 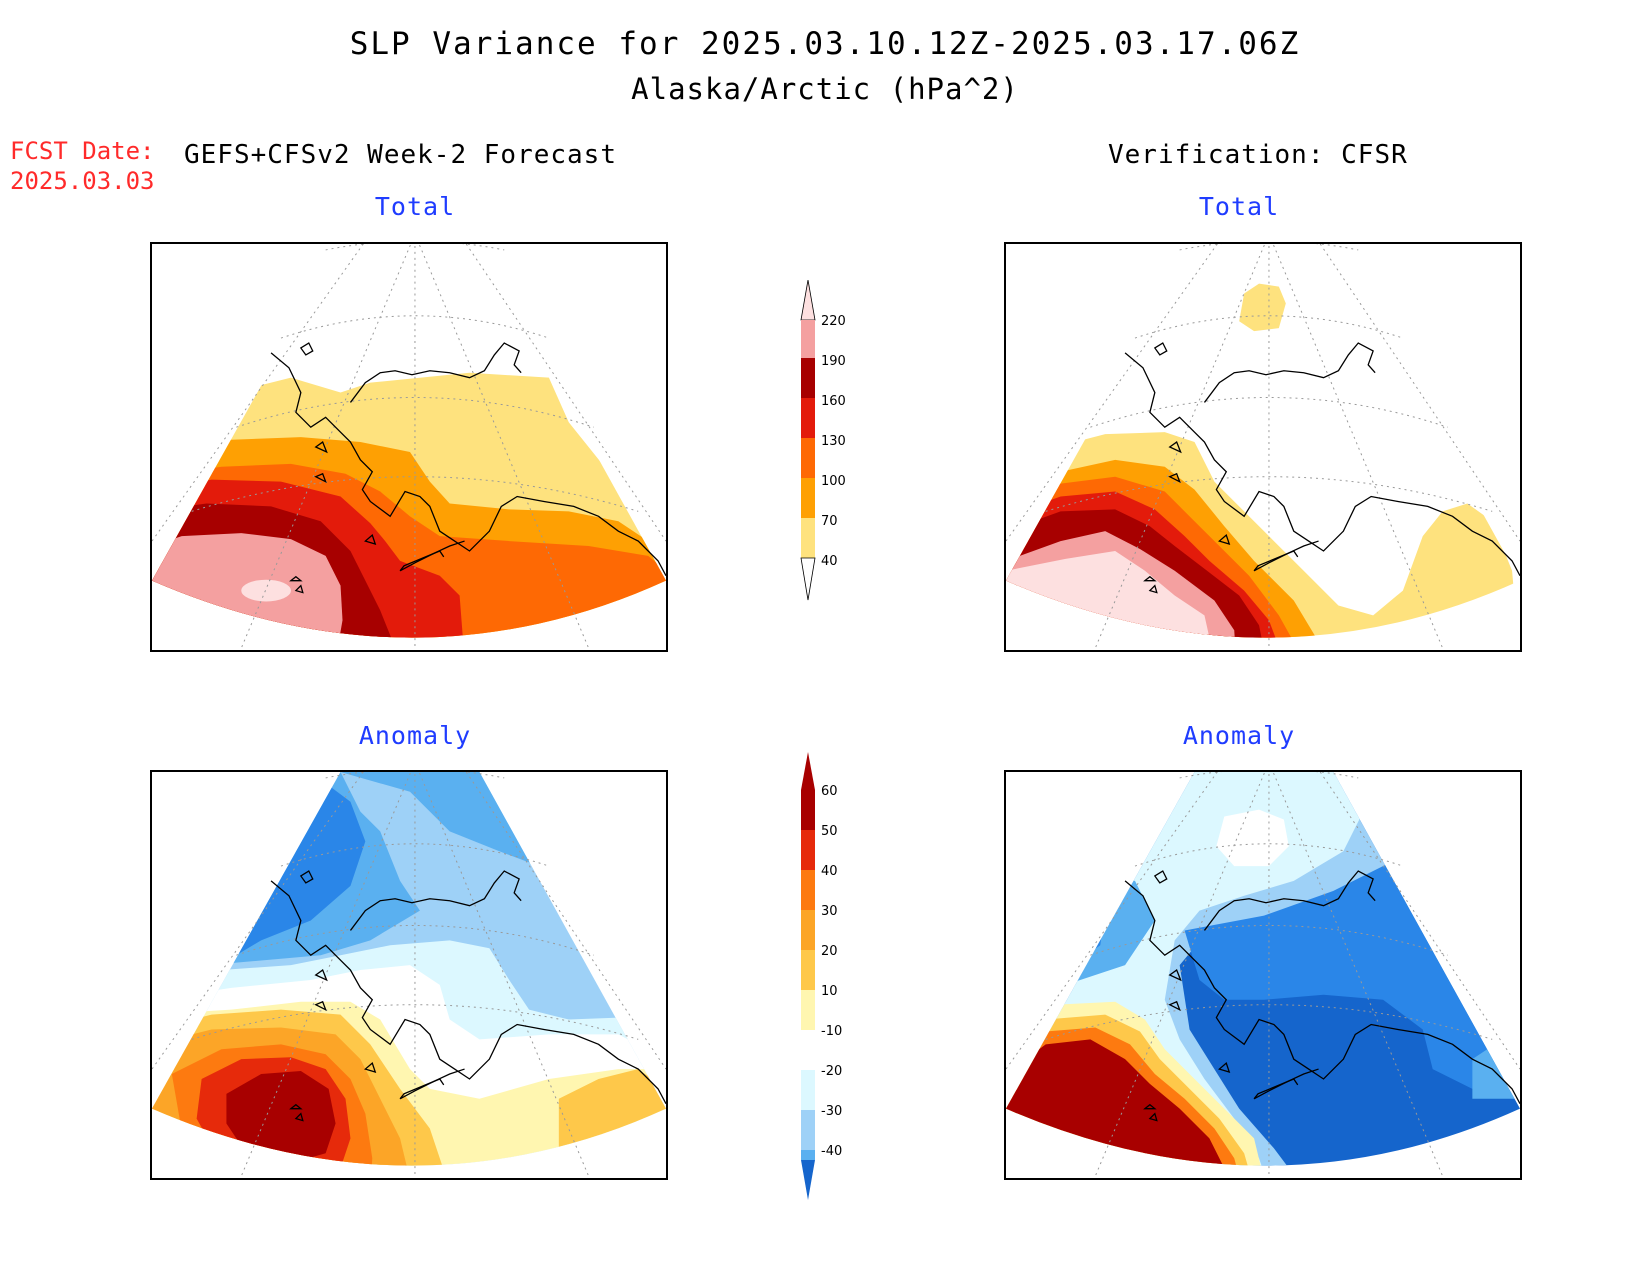 I want to click on anomaly-tick-50: 50, so click(x=829, y=831).